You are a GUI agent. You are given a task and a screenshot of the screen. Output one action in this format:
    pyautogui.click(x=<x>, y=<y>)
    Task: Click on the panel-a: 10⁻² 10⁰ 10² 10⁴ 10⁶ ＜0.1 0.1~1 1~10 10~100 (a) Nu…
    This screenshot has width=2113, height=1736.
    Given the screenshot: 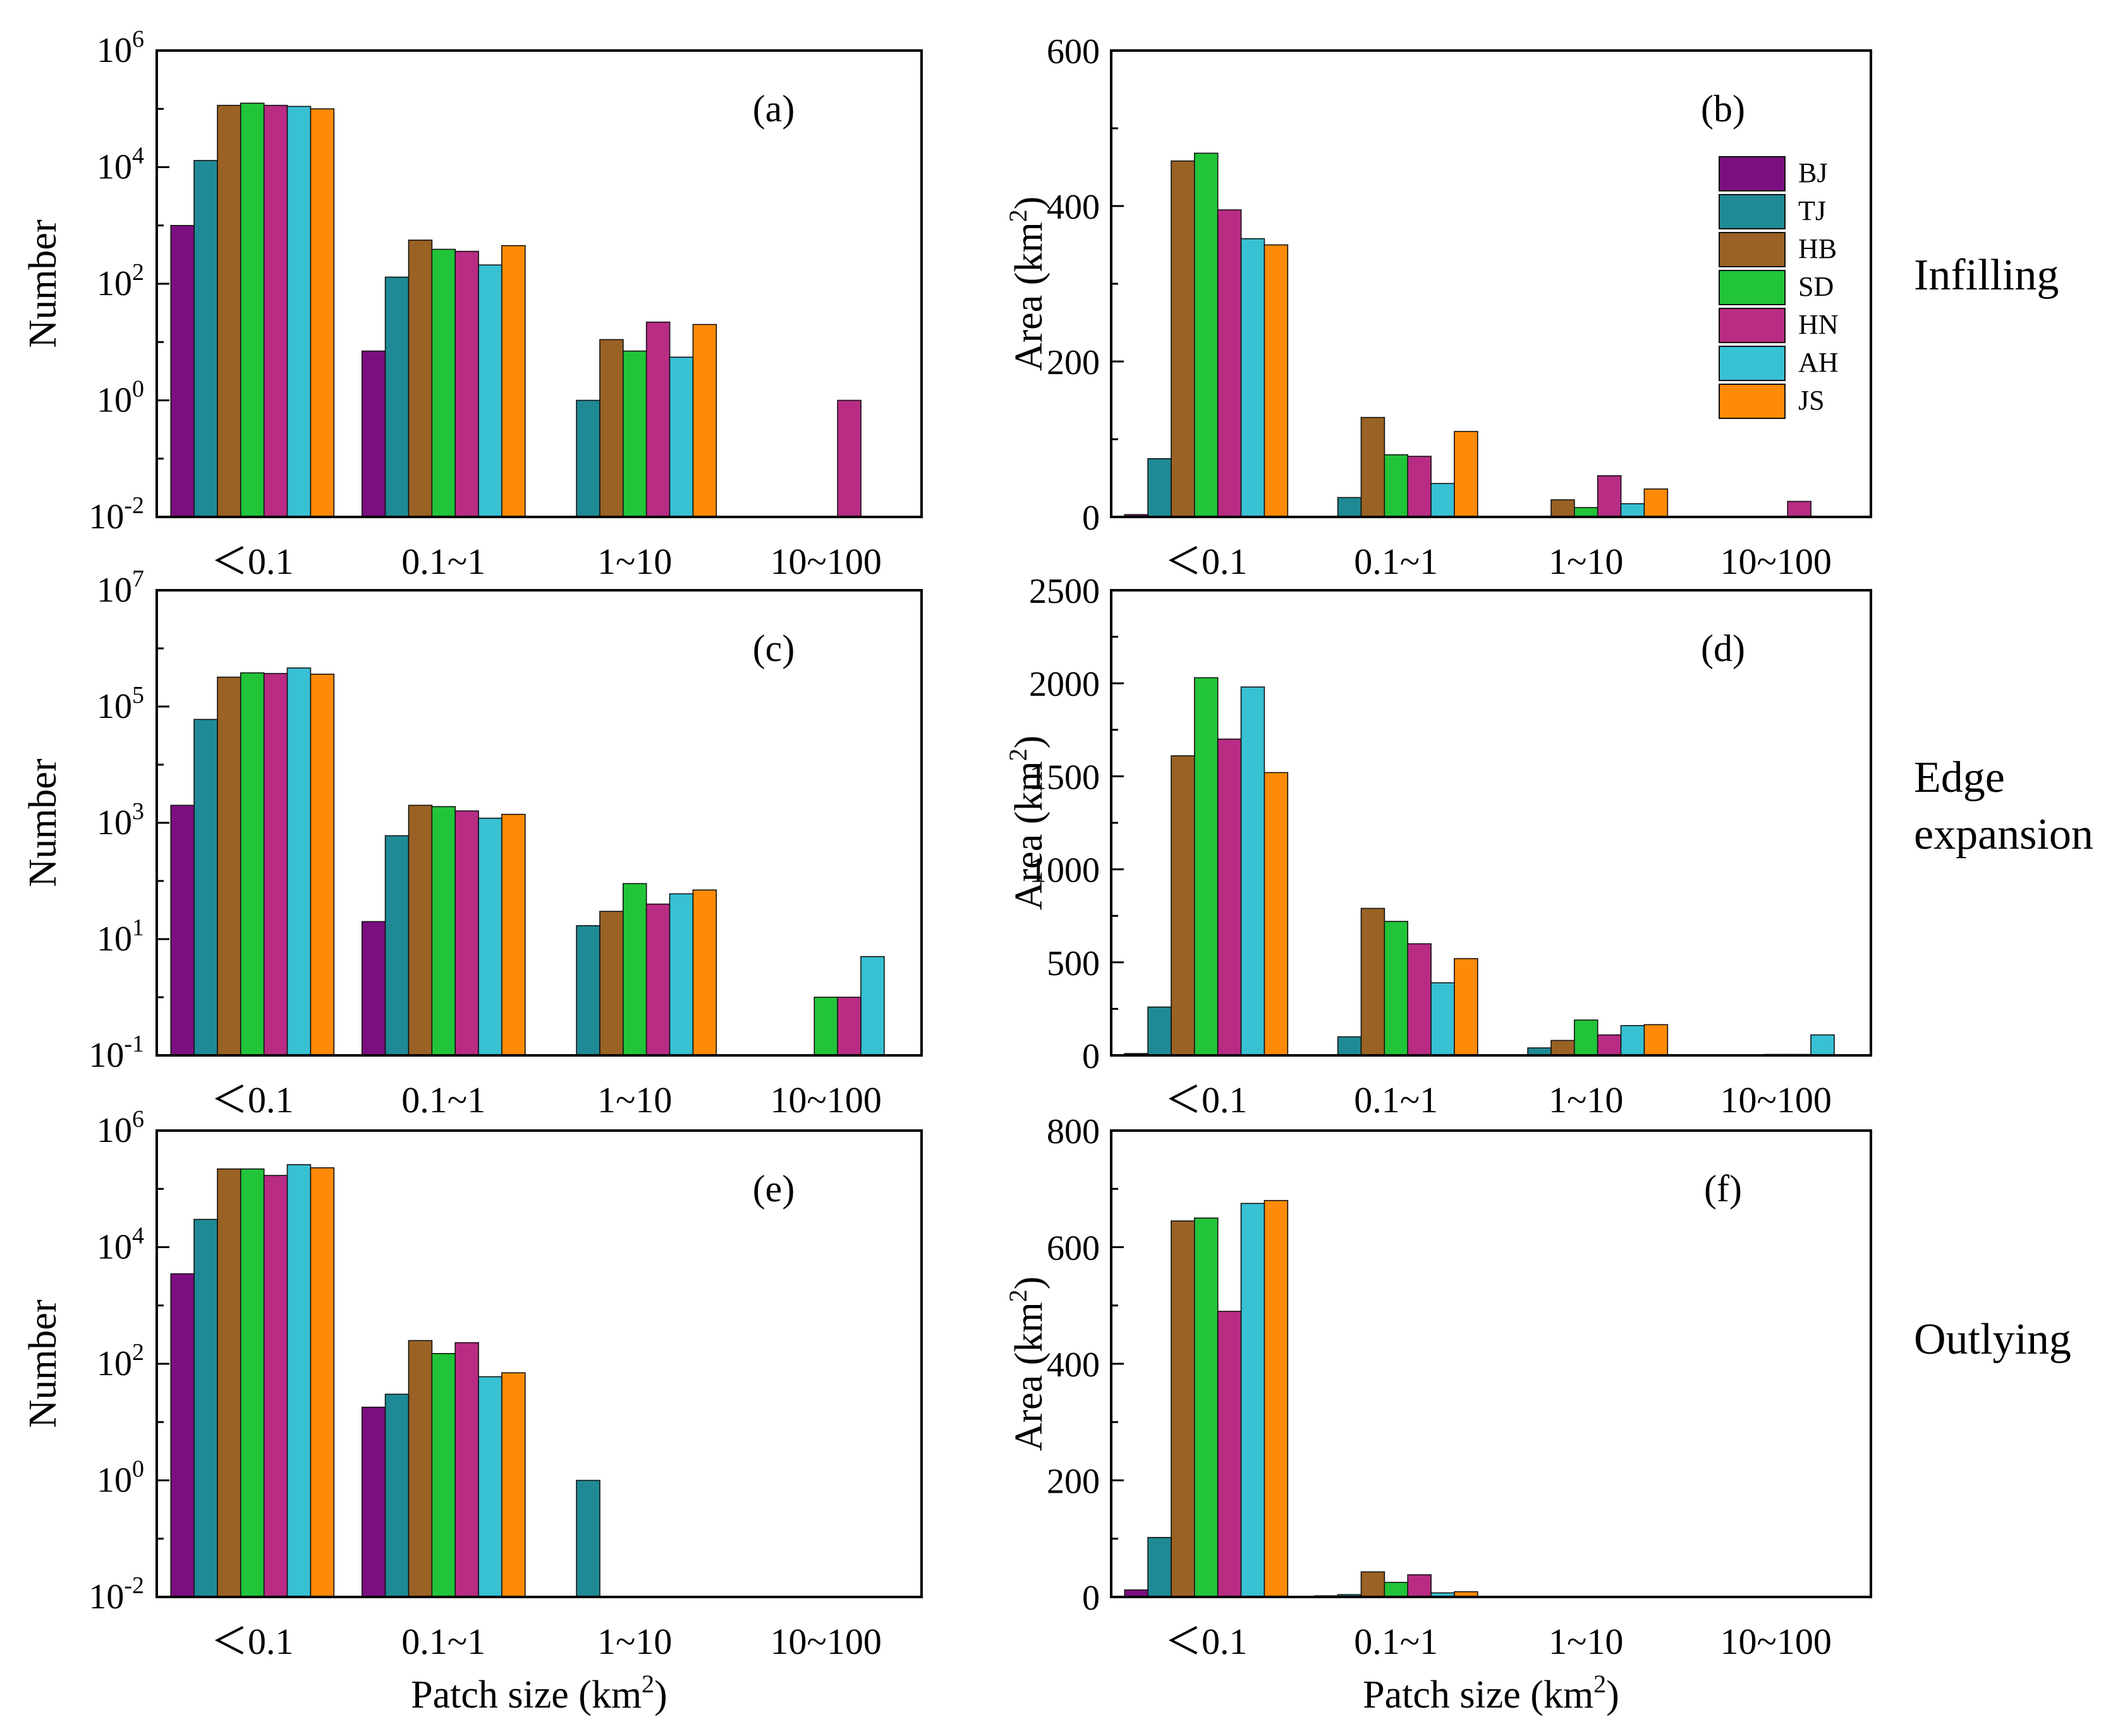 What is the action you would take?
    pyautogui.click(x=472, y=304)
    